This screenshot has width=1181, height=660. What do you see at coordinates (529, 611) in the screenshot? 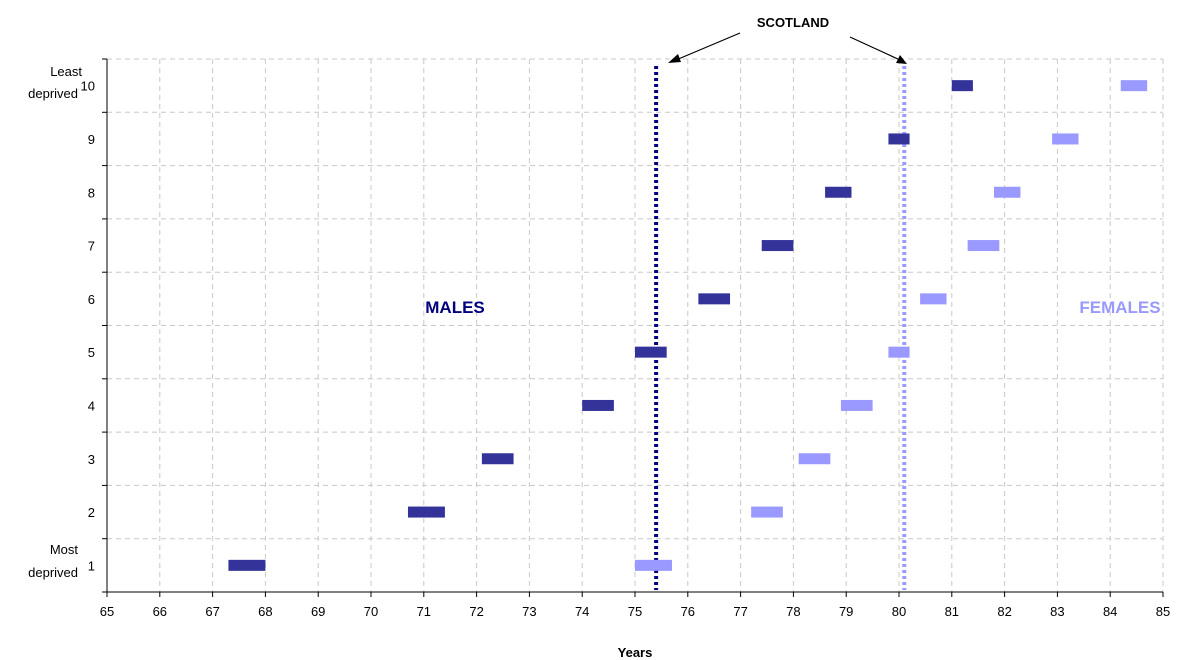
I see `x-tick-label: 73` at bounding box center [529, 611].